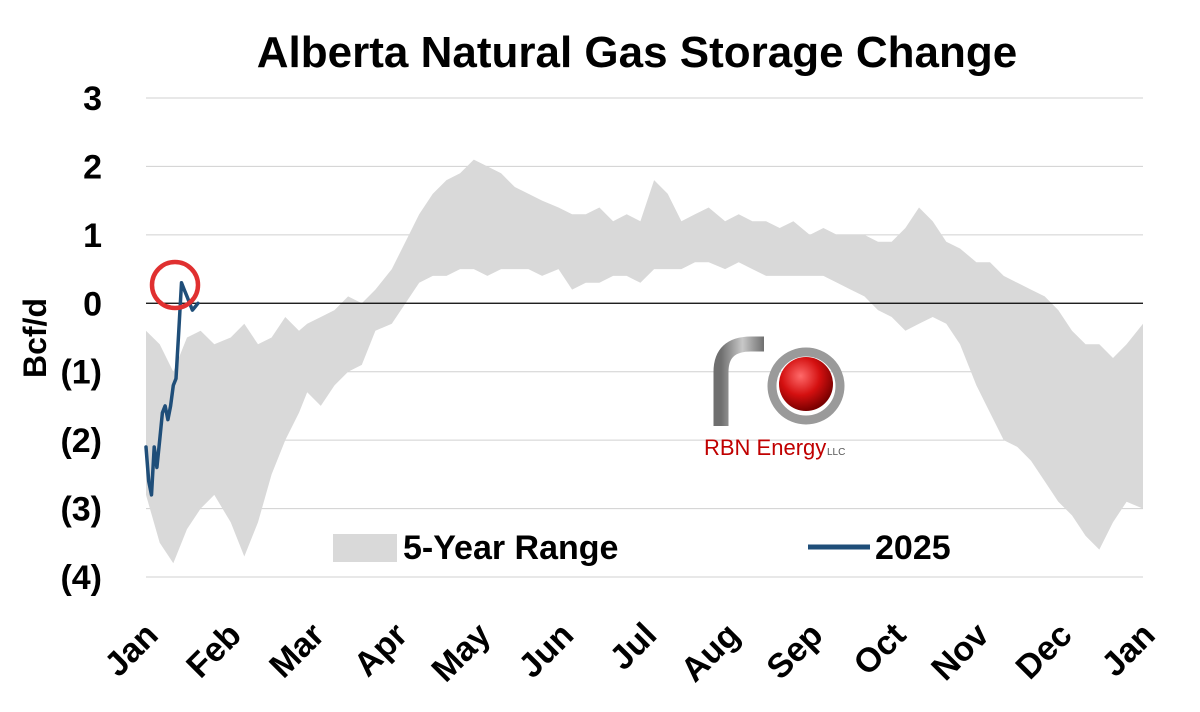 The image size is (1200, 712). What do you see at coordinates (634, 647) in the screenshot?
I see `x-tick-label: Jul` at bounding box center [634, 647].